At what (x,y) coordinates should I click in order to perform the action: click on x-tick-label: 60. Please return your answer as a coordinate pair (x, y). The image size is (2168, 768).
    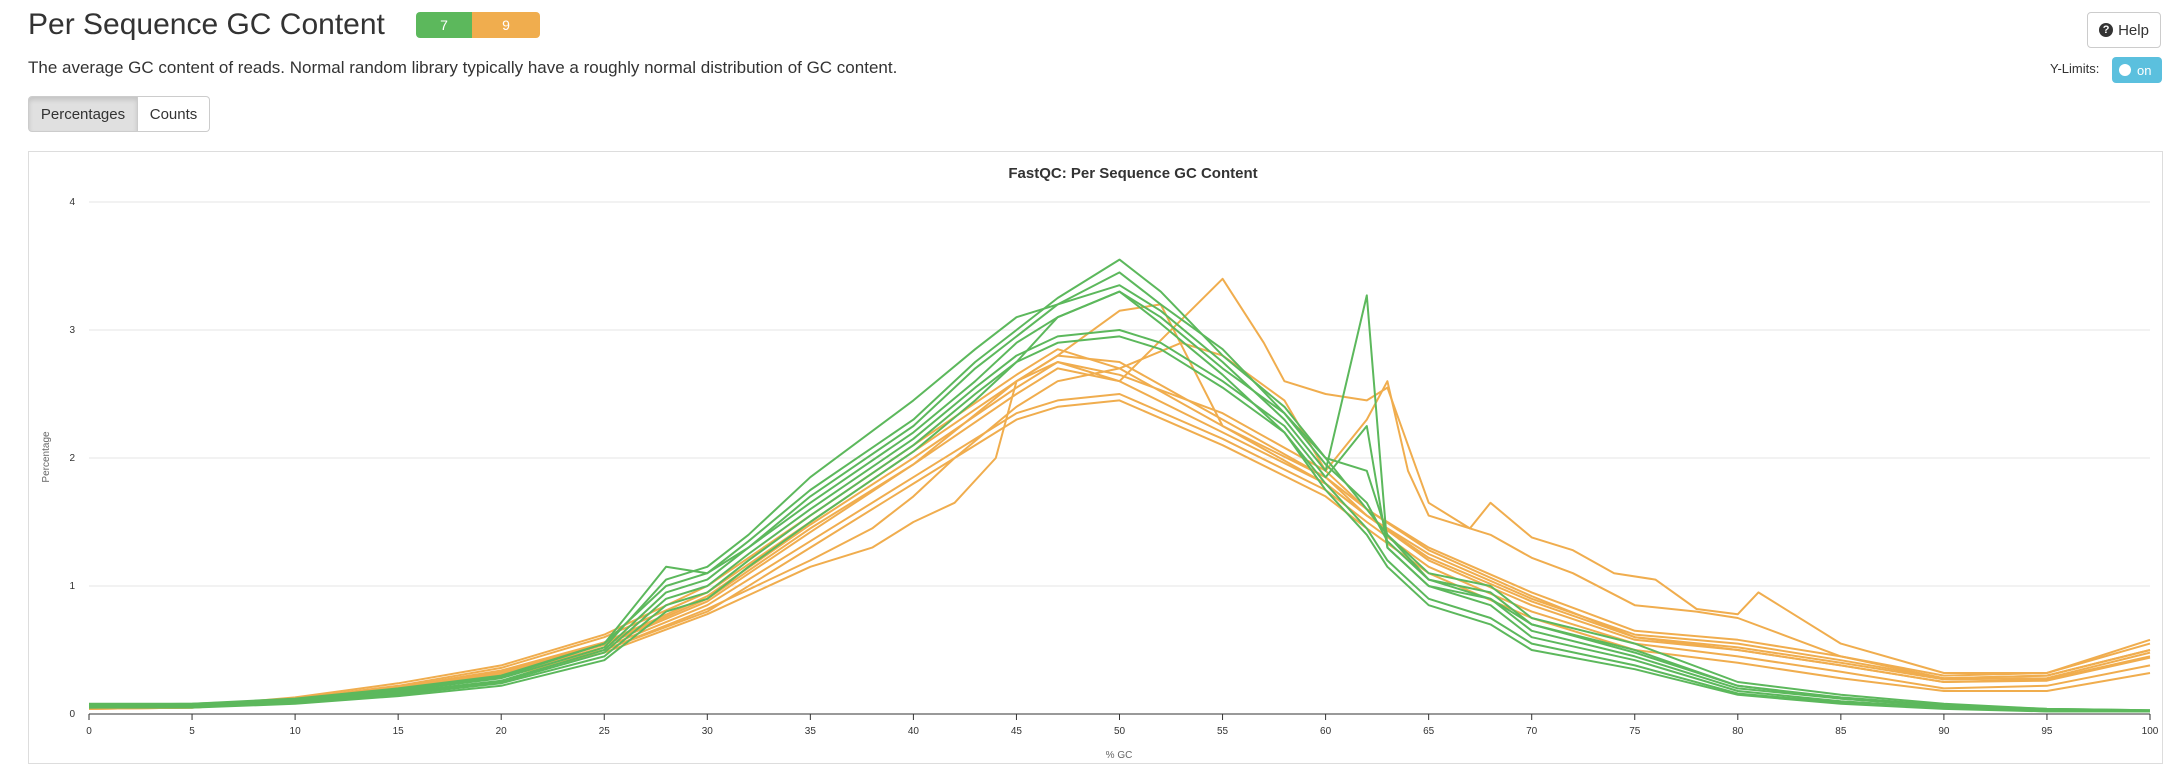
    Looking at the image, I should click on (1326, 731).